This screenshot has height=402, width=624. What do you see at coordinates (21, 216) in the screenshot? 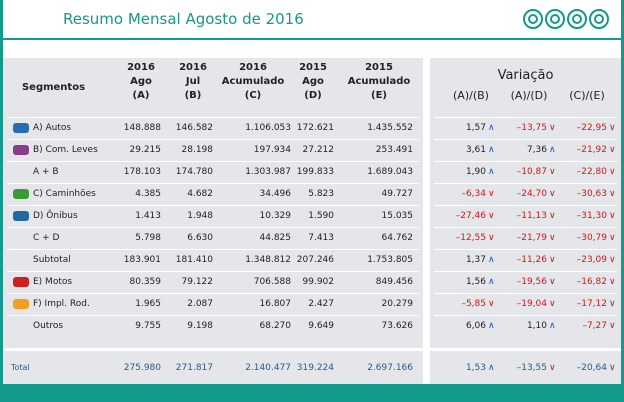
I see `segment-icon` at bounding box center [21, 216].